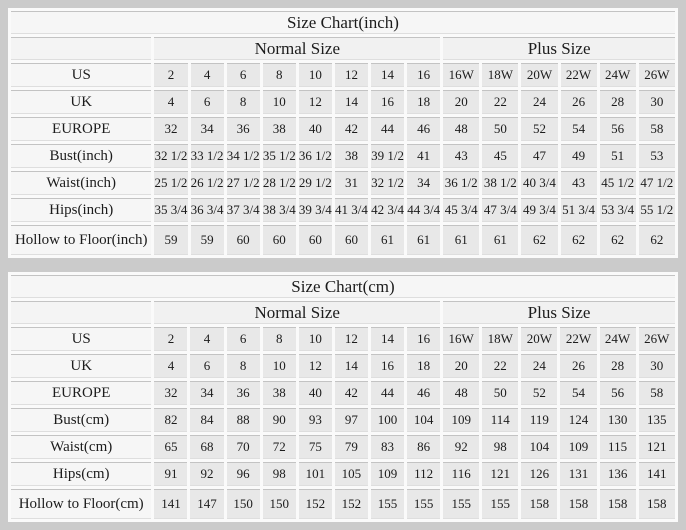  Describe the element at coordinates (343, 366) in the screenshot. I see `table-row: UK 4 6 8 10 12 14 16 18 20 22 24 26 28 30` at that location.